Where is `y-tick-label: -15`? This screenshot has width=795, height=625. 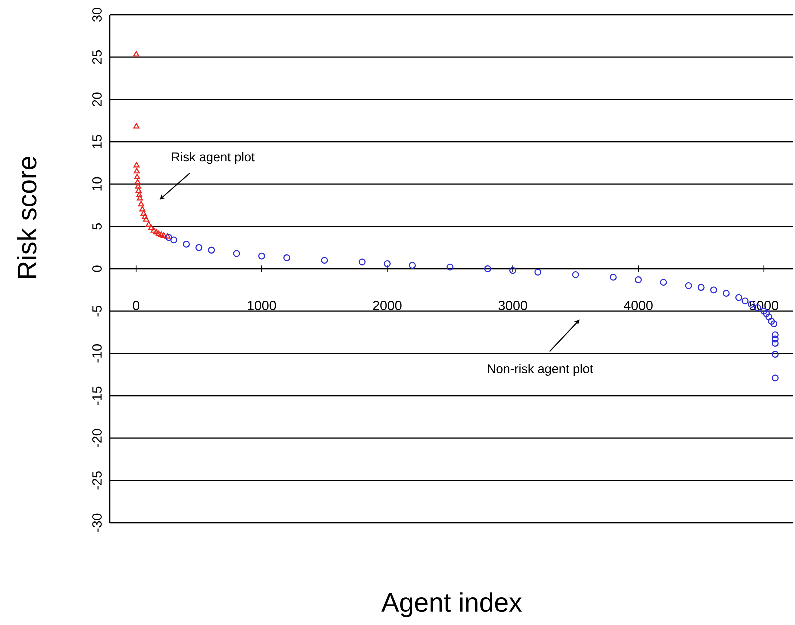
y-tick-label: -15 is located at coordinates (97, 396).